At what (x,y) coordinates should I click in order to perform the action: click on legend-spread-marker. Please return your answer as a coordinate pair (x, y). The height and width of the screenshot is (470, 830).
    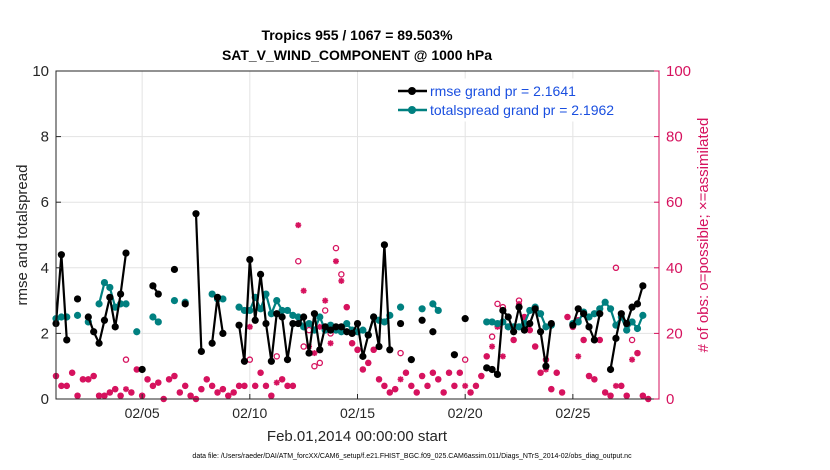
    Looking at the image, I should click on (412, 110).